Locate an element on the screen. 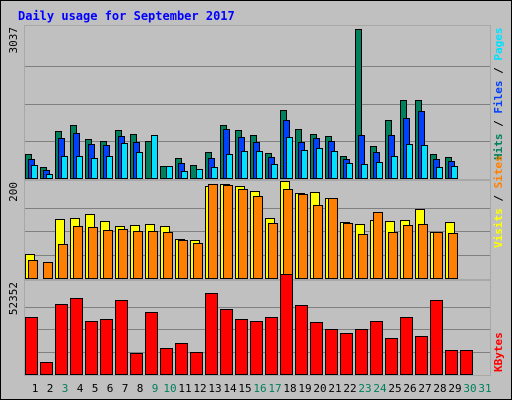  x-tick-label-day-3: 3 is located at coordinates (65, 388).